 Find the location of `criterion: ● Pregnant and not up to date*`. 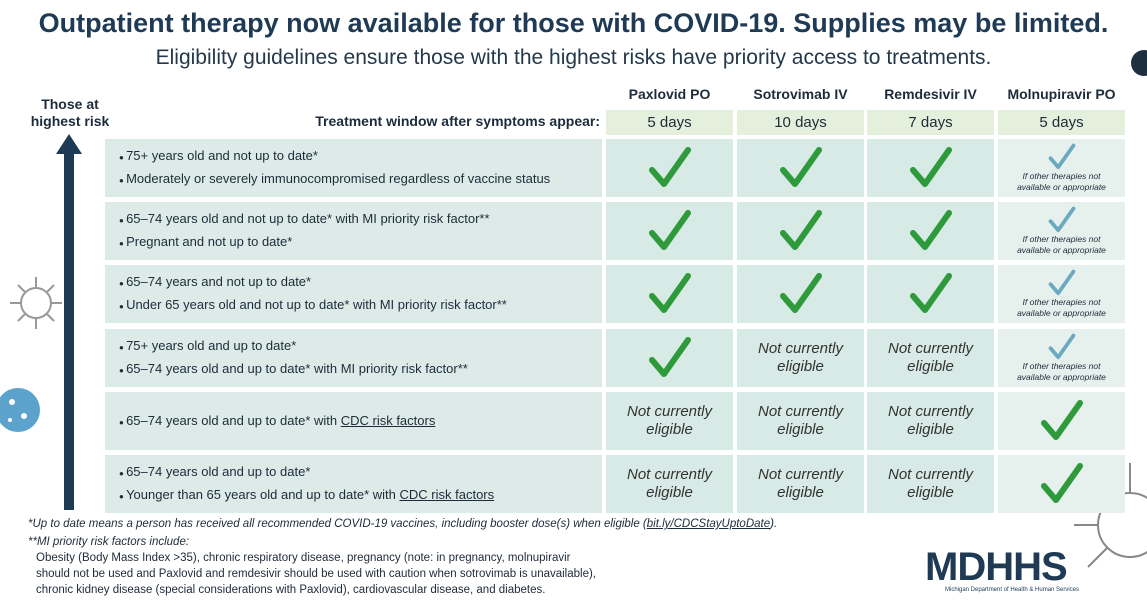

criterion: ● Pregnant and not up to date* is located at coordinates (360, 242).